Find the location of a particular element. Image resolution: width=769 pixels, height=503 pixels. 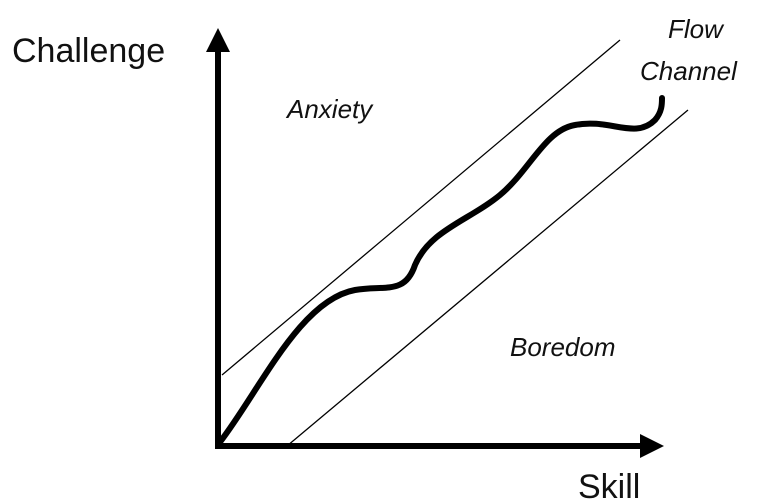

channel-label: Channel is located at coordinates (689, 71).